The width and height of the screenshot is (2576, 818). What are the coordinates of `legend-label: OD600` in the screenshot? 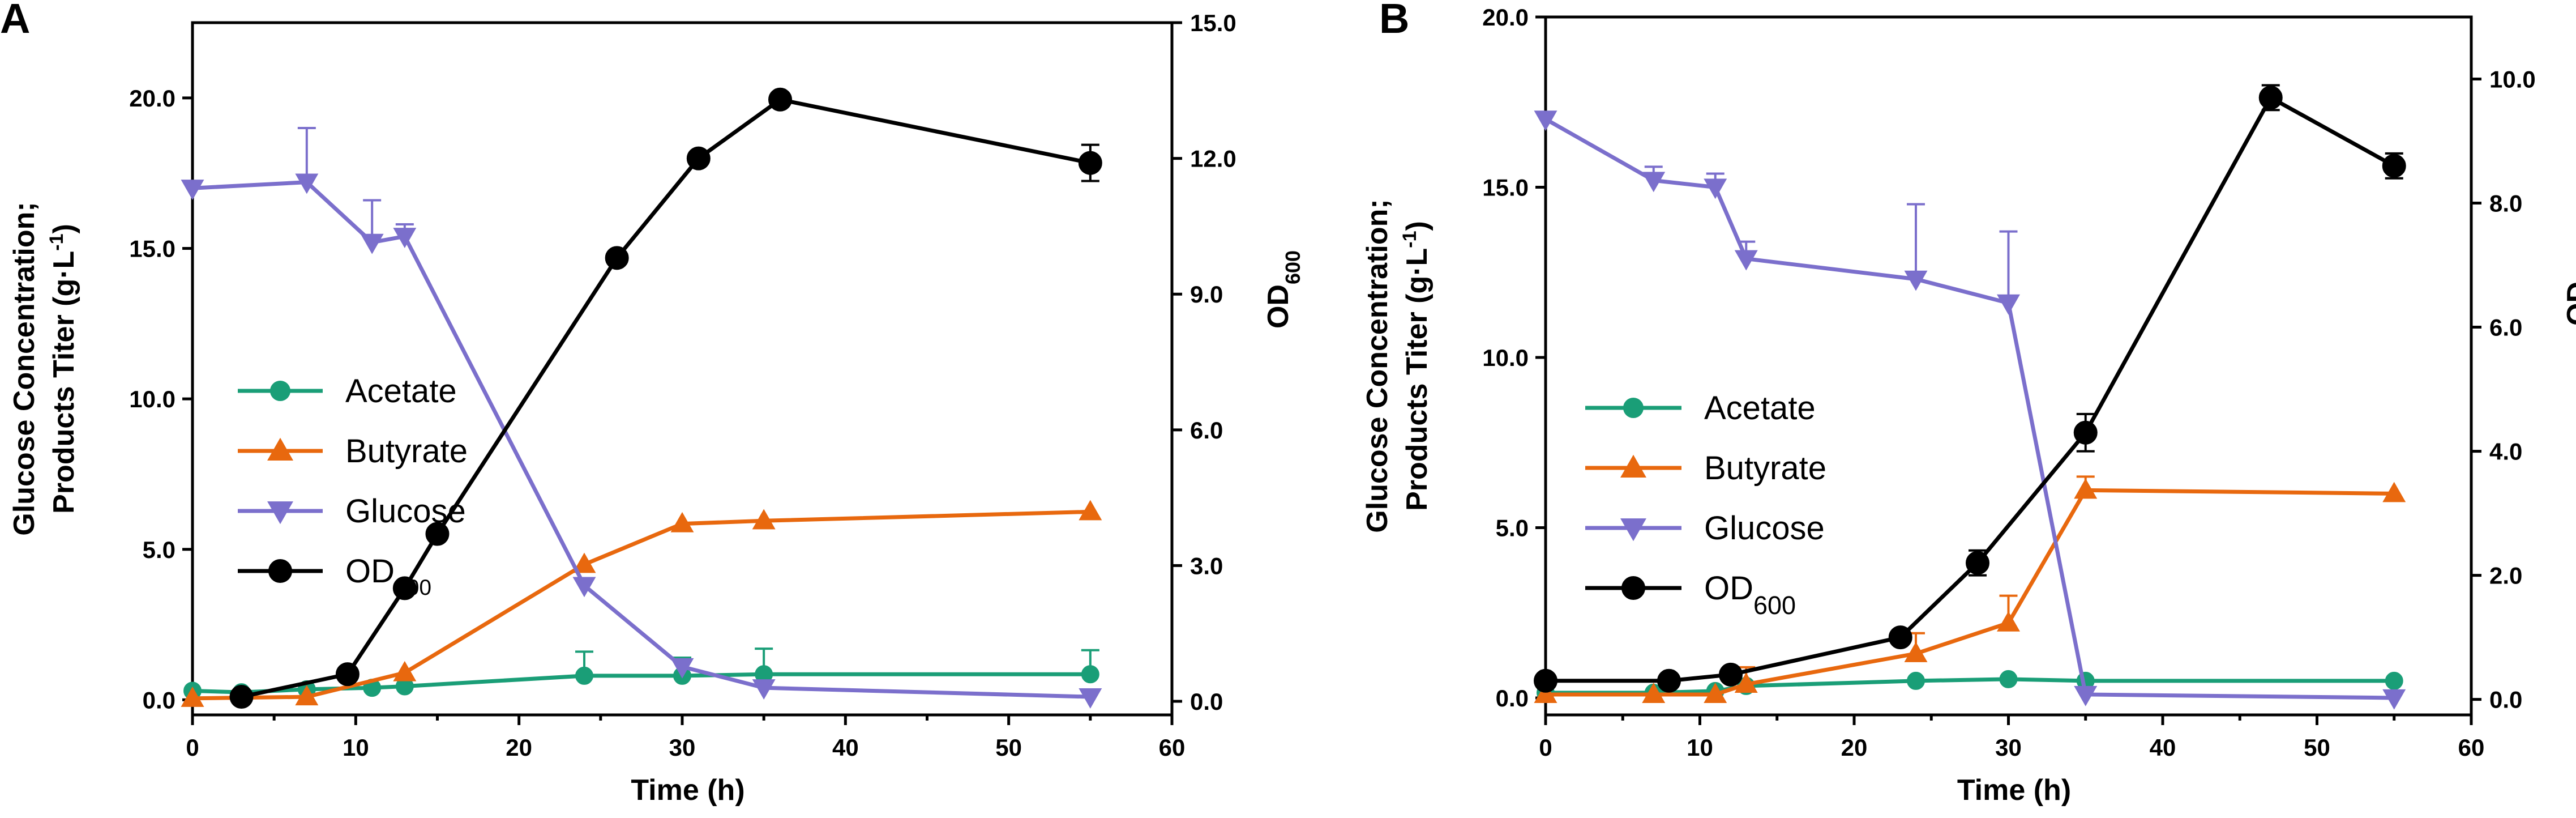 It's located at (1750, 595).